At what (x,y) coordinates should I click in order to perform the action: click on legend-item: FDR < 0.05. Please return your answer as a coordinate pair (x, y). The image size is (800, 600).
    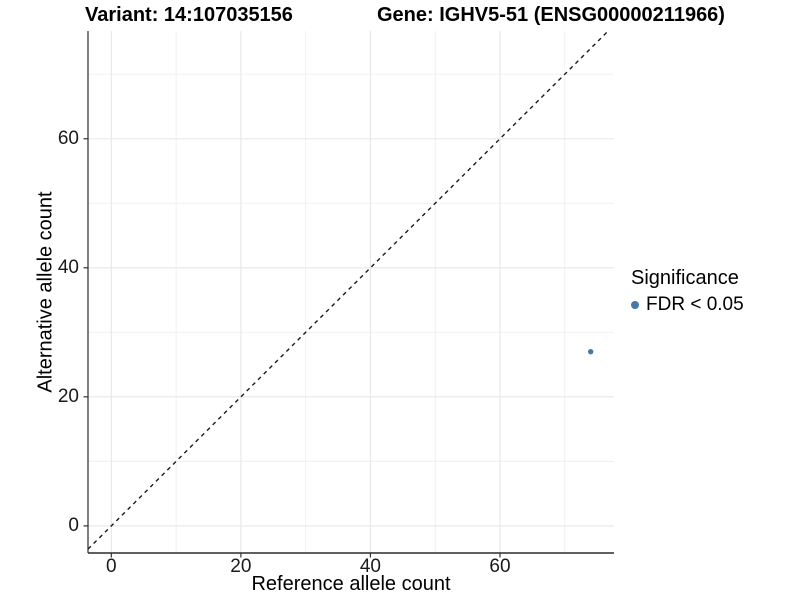
    Looking at the image, I should click on (687, 305).